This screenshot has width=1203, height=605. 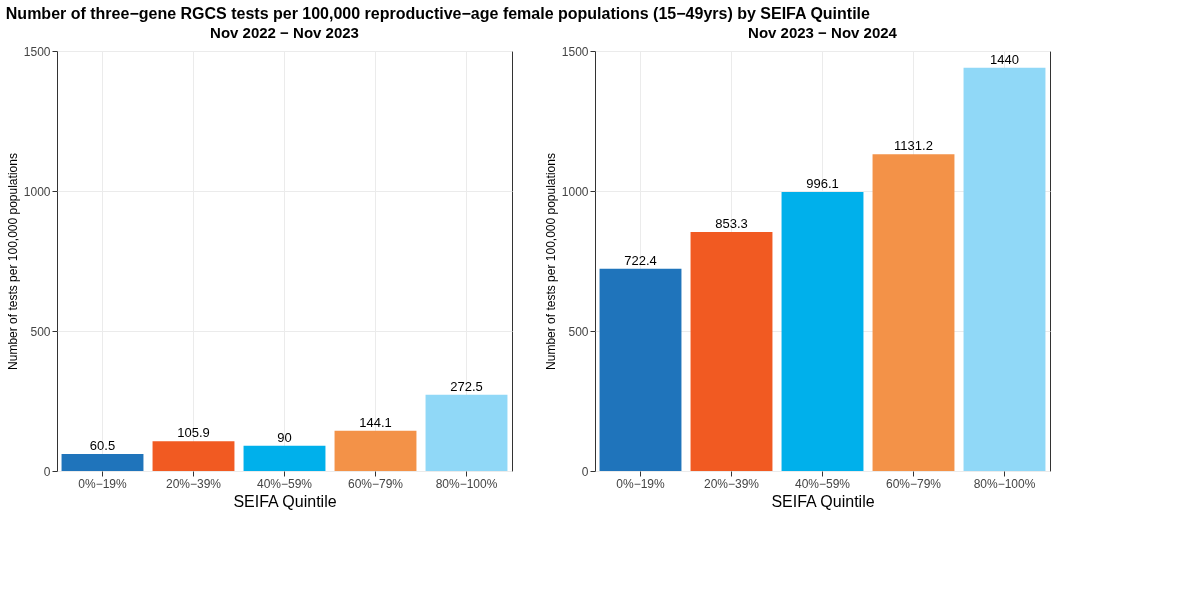 I want to click on data-label: 853.3, so click(x=731, y=224).